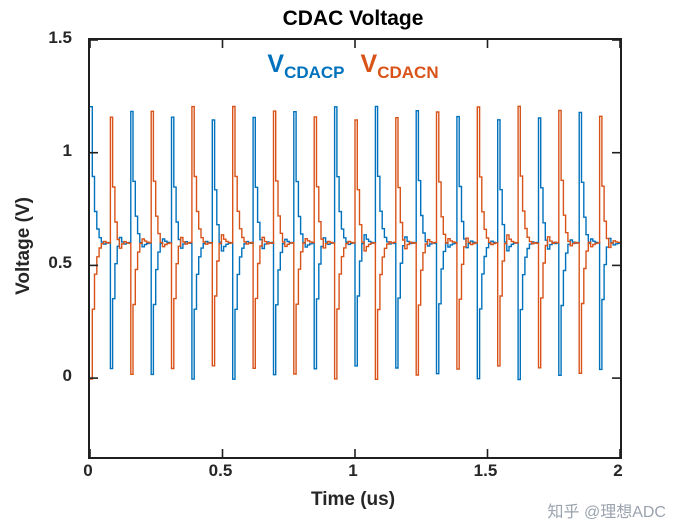  What do you see at coordinates (67, 376) in the screenshot?
I see `y-tick-label: 0` at bounding box center [67, 376].